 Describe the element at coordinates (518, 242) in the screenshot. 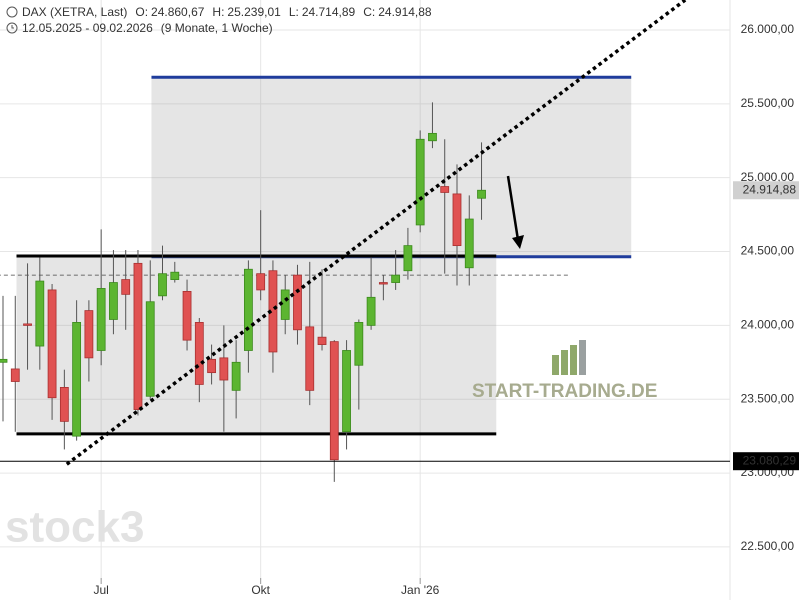

I see `arrow-head` at that location.